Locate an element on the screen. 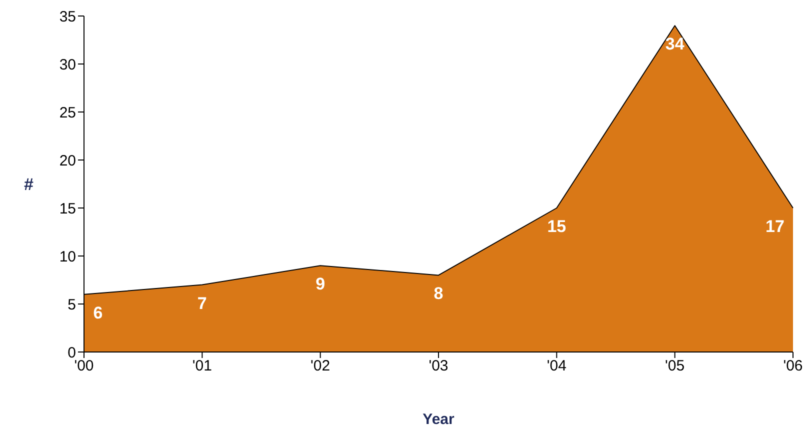 The image size is (811, 442). y-tick-label: 10 is located at coordinates (67, 257).